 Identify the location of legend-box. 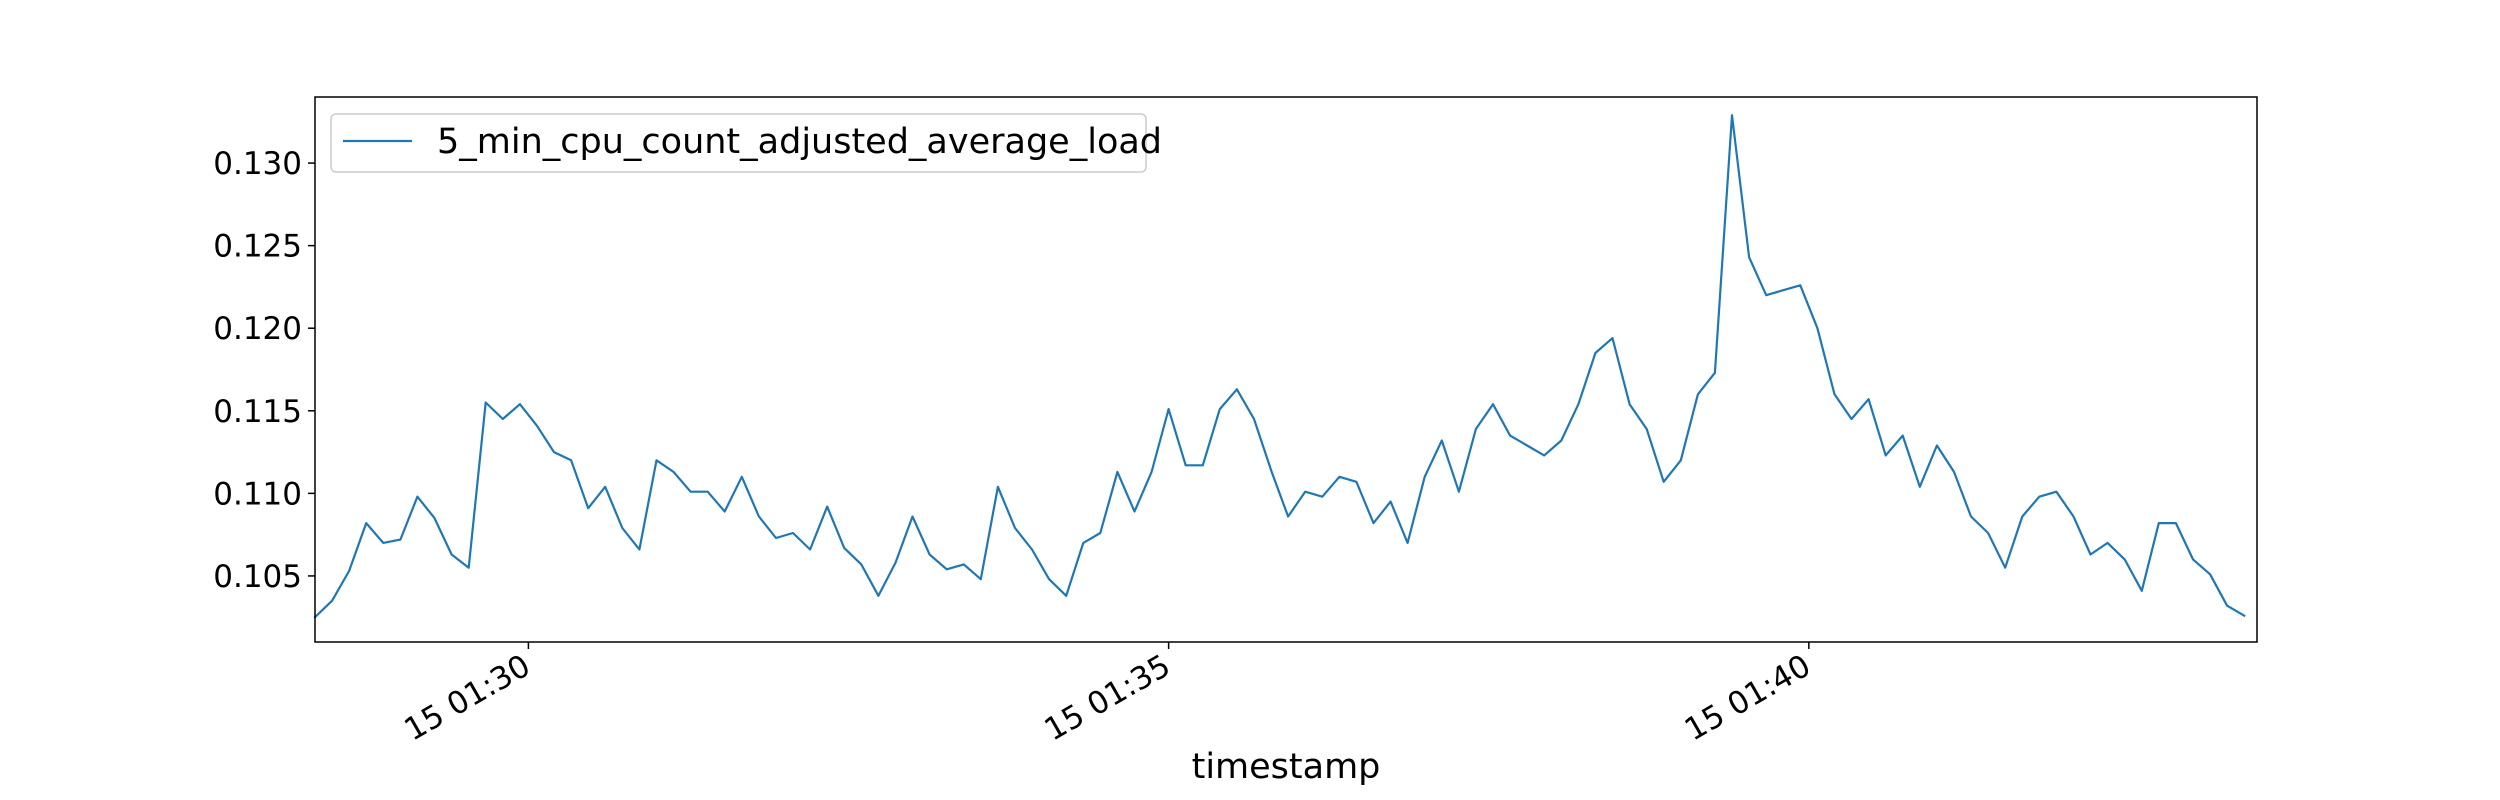
(738, 143).